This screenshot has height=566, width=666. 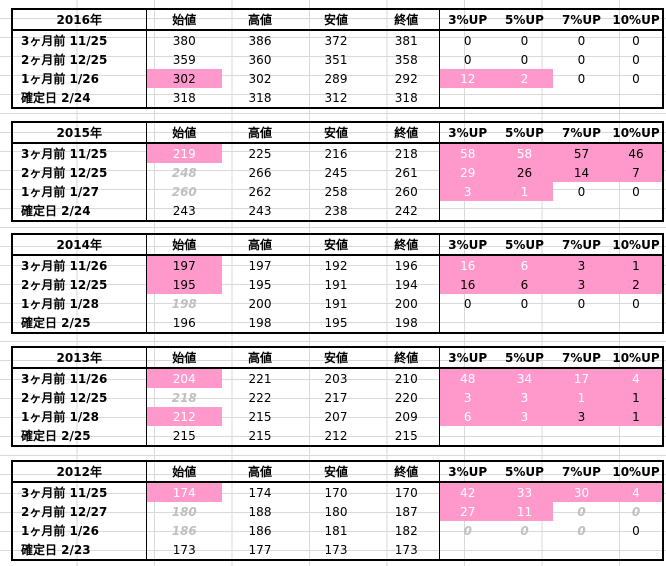 What do you see at coordinates (406, 416) in the screenshot?
I see `cell-close: 209` at bounding box center [406, 416].